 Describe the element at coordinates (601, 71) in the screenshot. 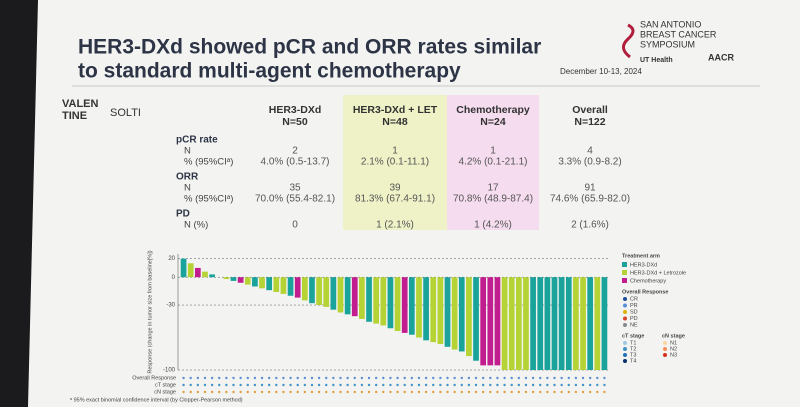

I see `date: December 10-13, 2024` at that location.